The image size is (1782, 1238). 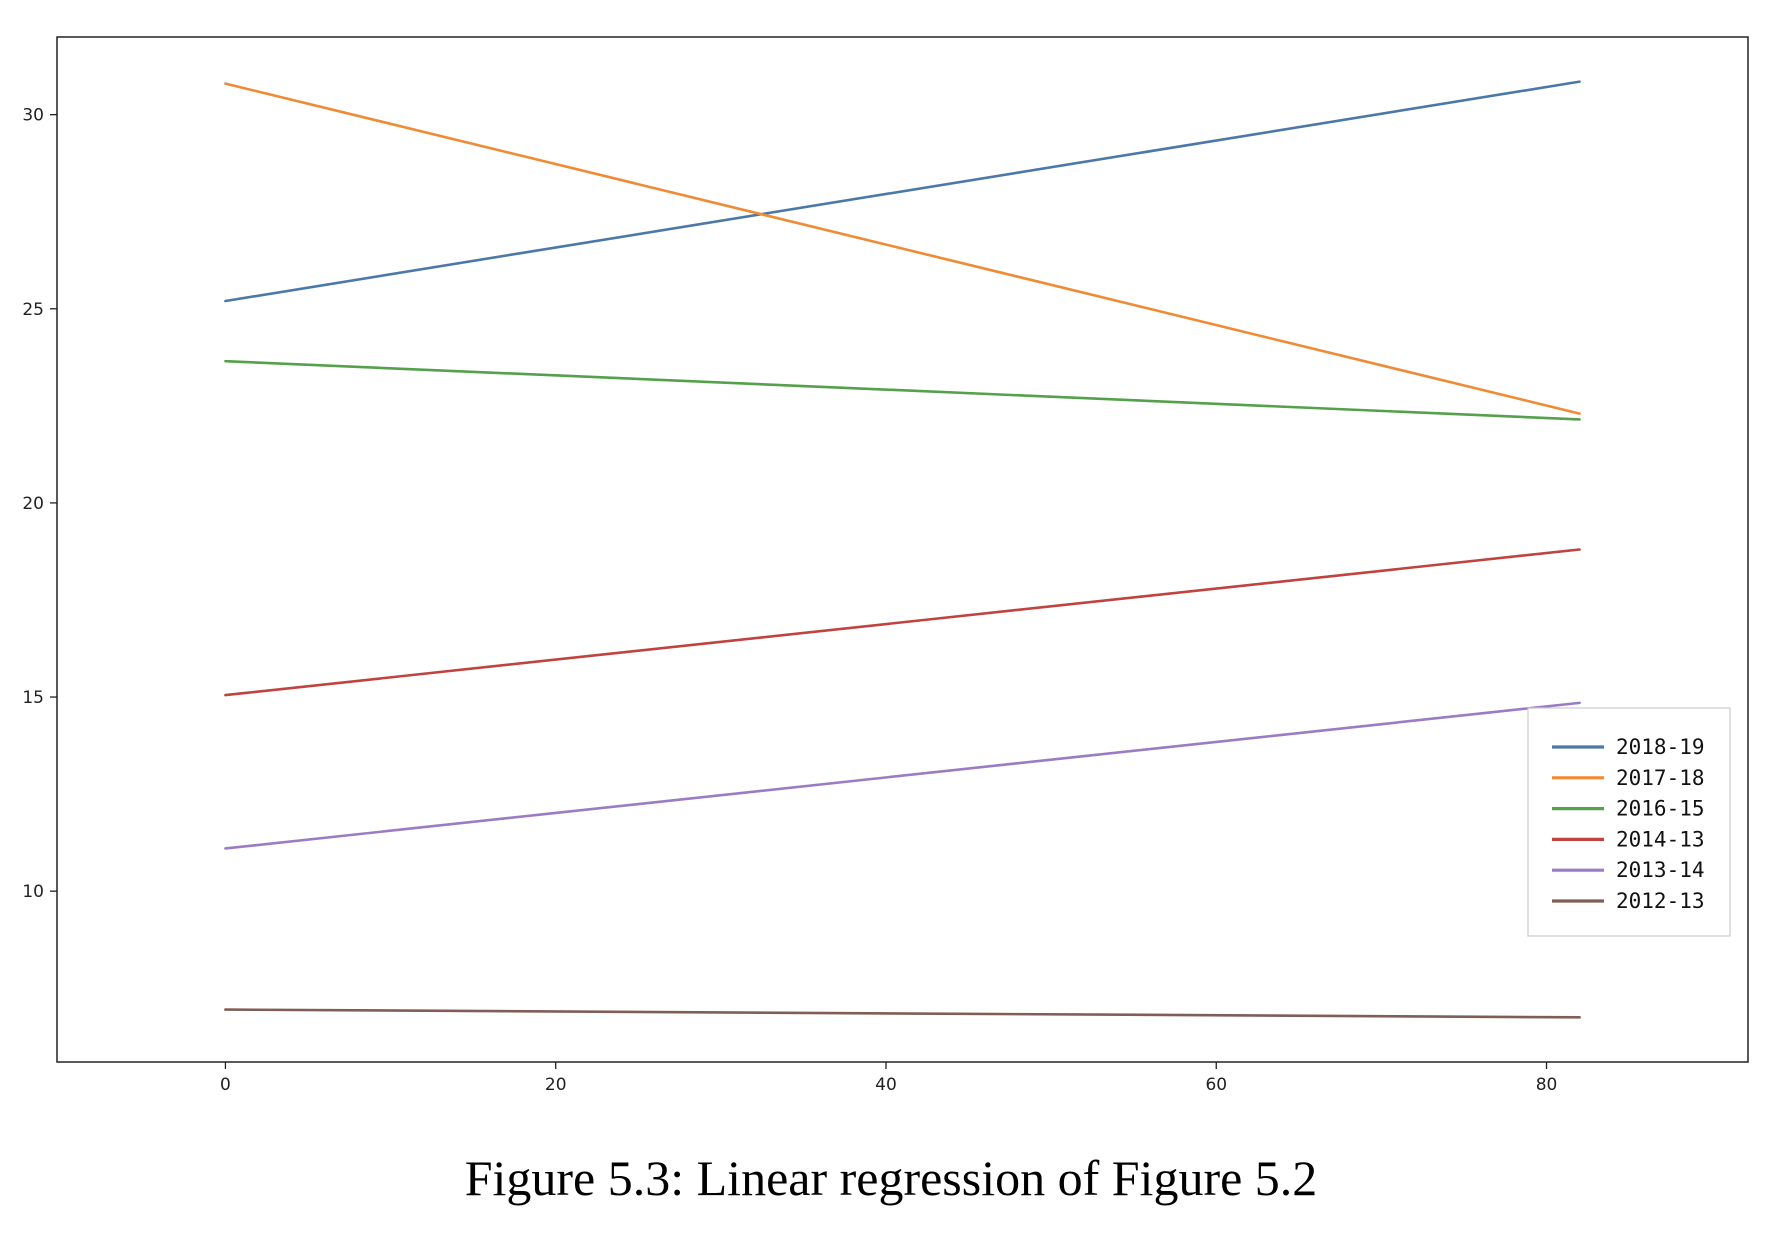 What do you see at coordinates (886, 1085) in the screenshot?
I see `x-tick-label-40: 40` at bounding box center [886, 1085].